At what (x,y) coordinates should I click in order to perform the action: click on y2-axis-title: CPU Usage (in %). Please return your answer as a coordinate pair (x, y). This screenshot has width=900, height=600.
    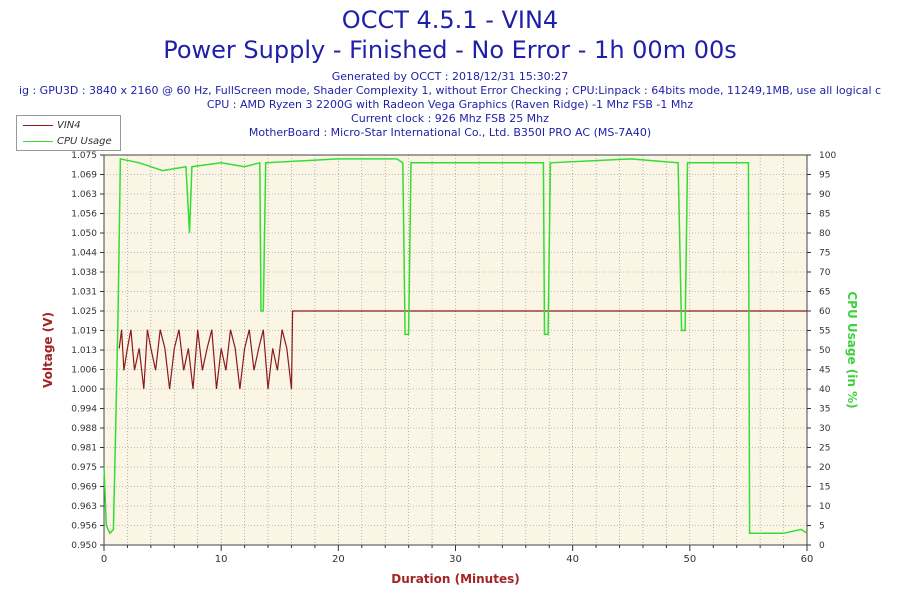
    Looking at the image, I should click on (852, 349).